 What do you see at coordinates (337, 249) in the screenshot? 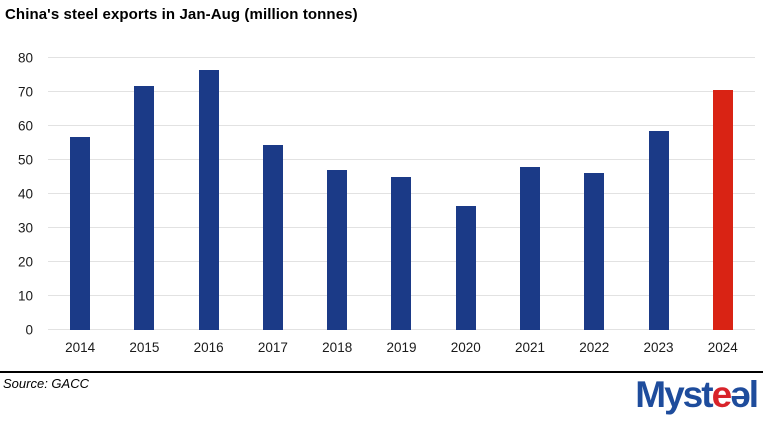
I see `bar-2018` at bounding box center [337, 249].